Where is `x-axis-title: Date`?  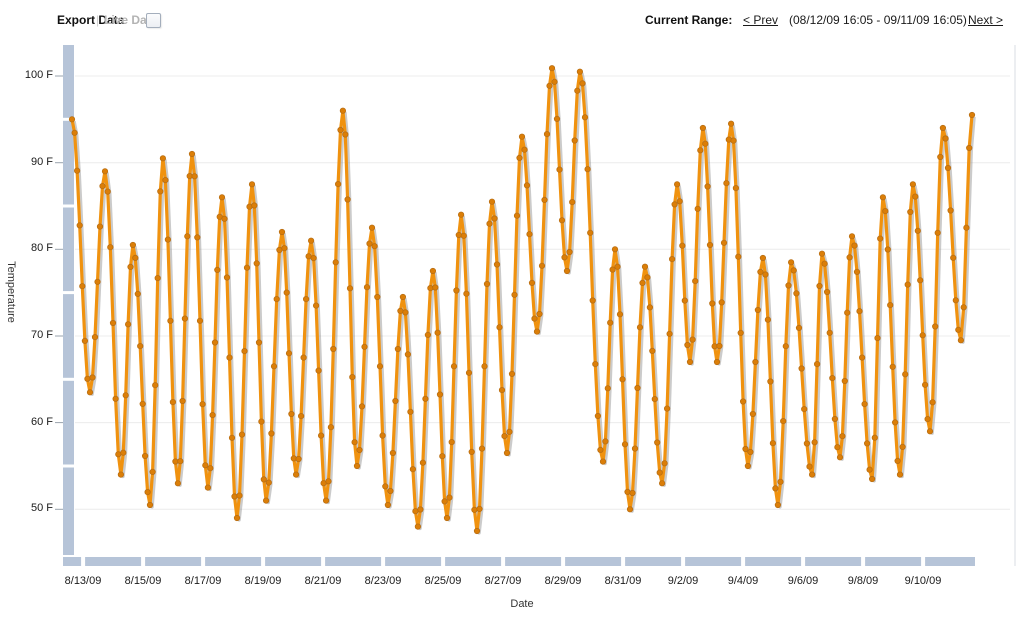
x-axis-title: Date is located at coordinates (522, 604).